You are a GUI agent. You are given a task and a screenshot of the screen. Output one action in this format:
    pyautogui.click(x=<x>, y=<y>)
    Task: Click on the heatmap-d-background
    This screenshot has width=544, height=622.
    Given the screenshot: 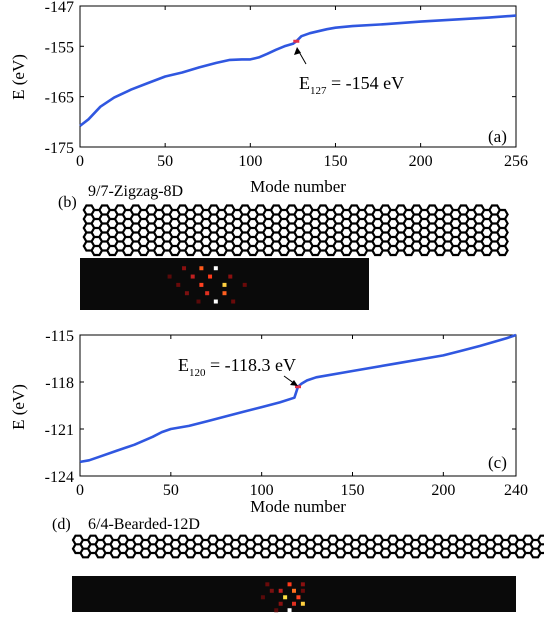 What is the action you would take?
    pyautogui.click(x=294, y=594)
    